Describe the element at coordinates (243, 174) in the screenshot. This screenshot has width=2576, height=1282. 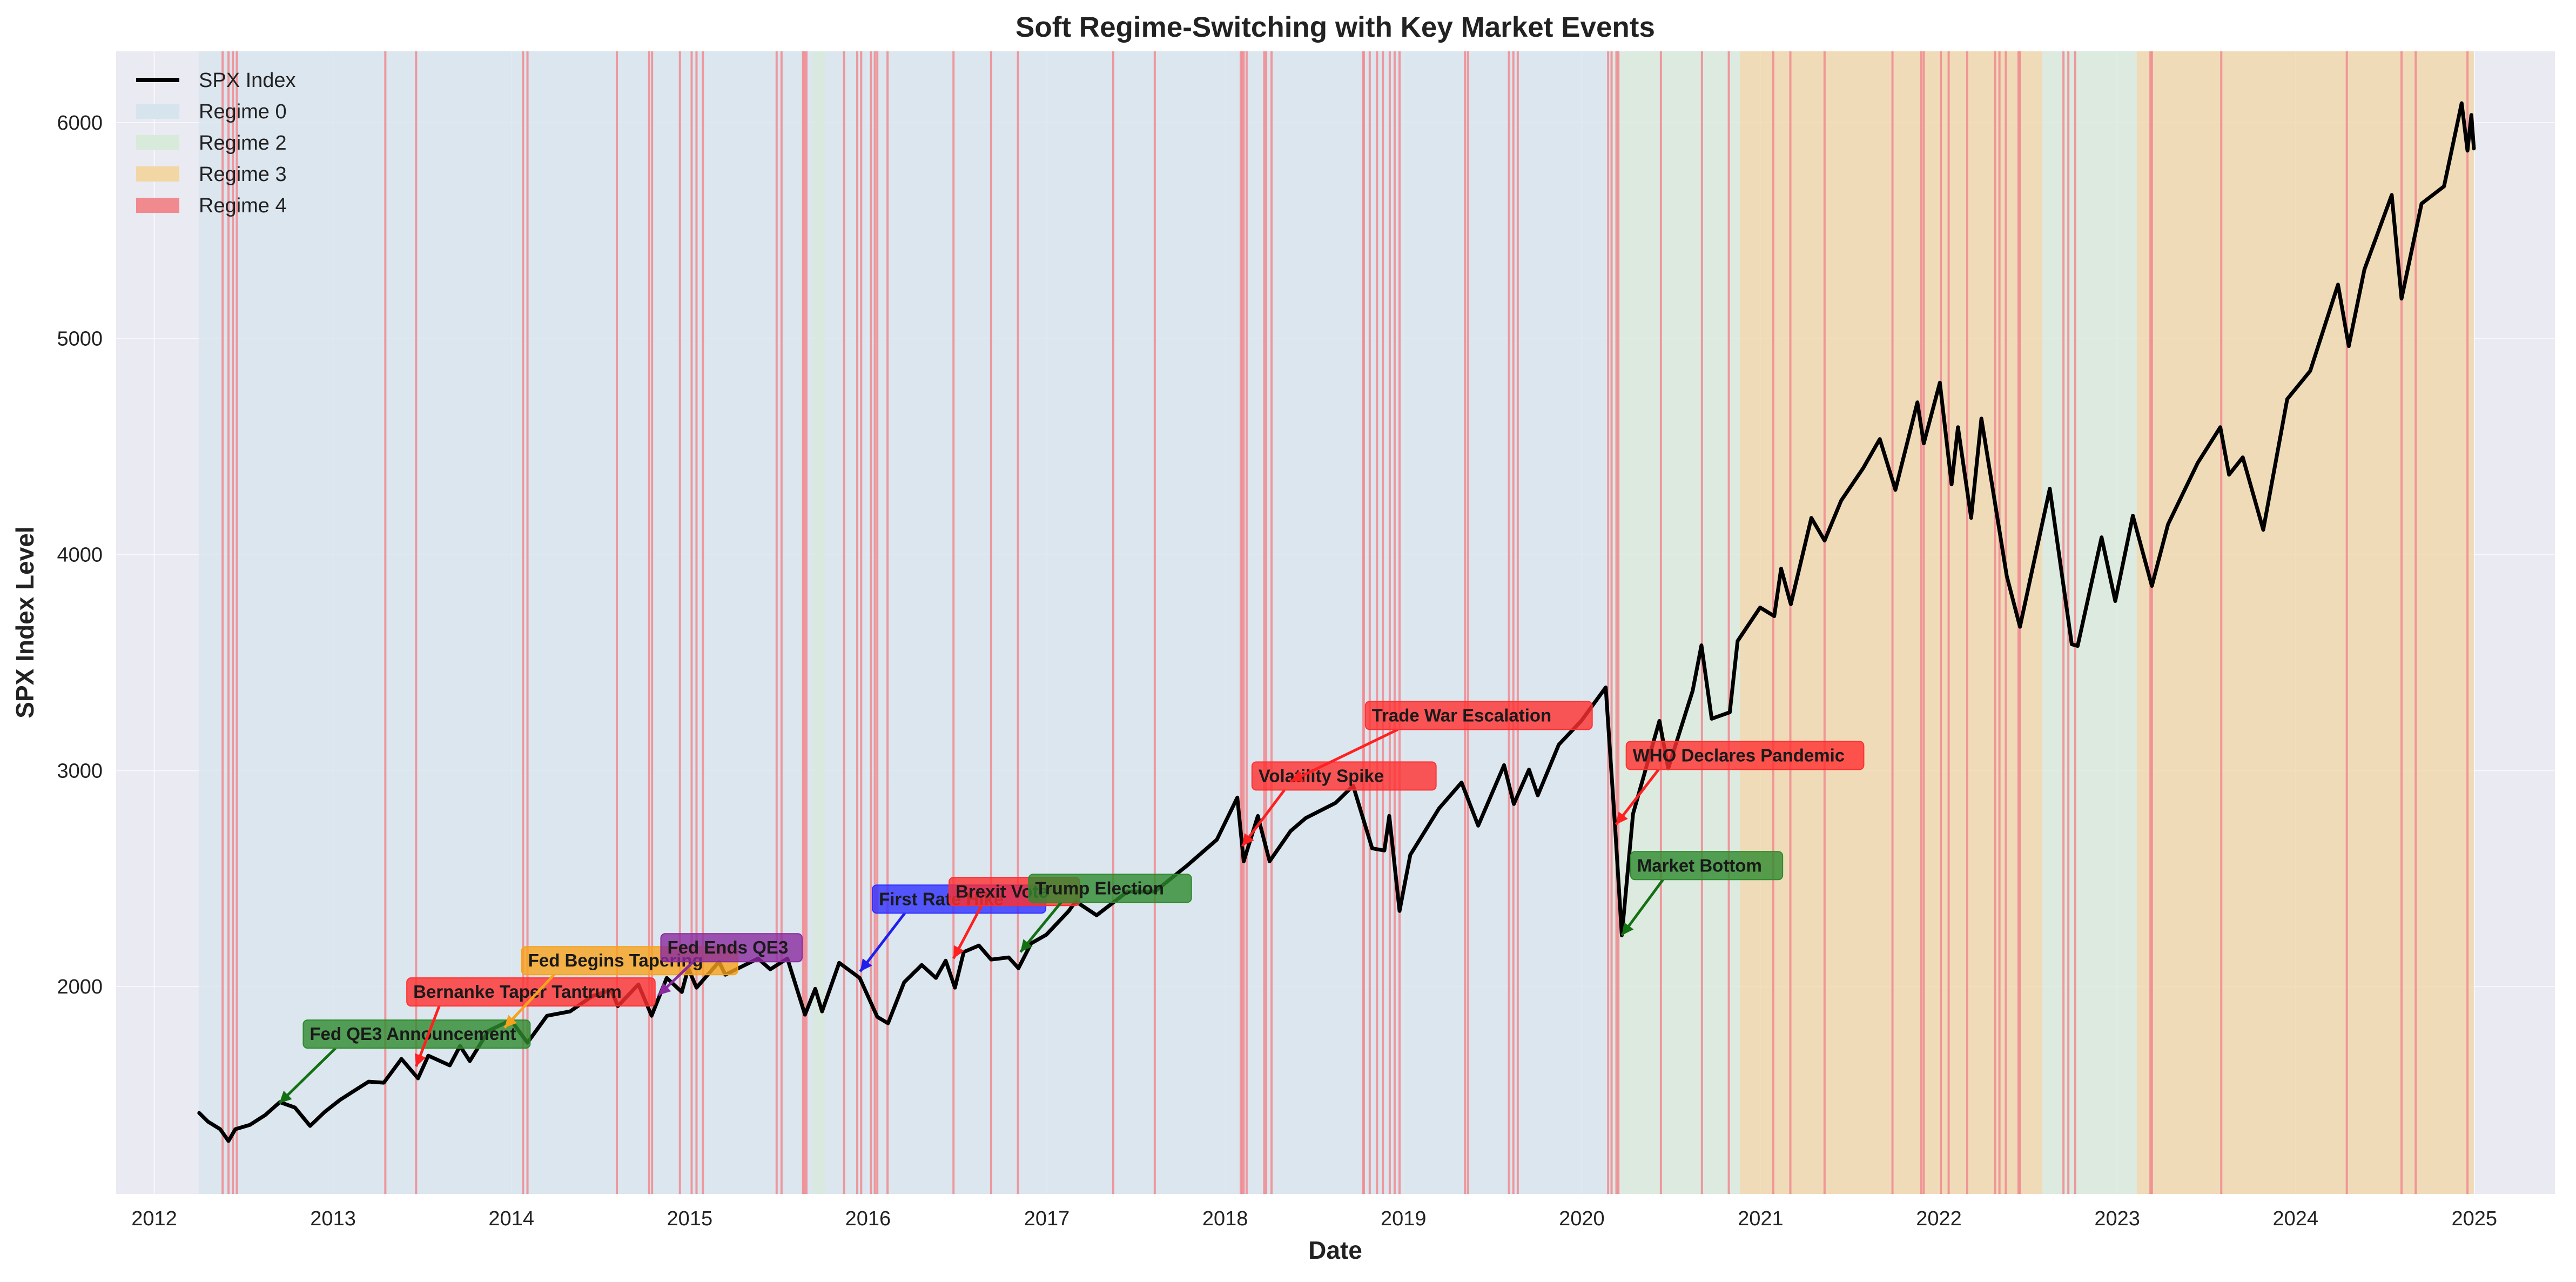
I see `legend-label: Regime 3` at that location.